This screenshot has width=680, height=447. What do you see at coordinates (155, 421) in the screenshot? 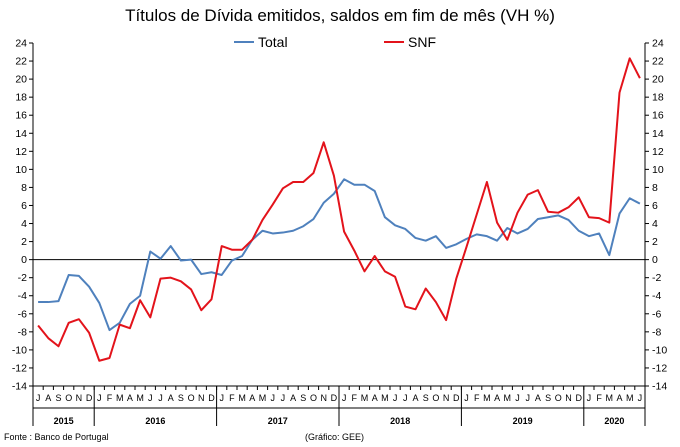
I see `year-label: 2016` at bounding box center [155, 421].